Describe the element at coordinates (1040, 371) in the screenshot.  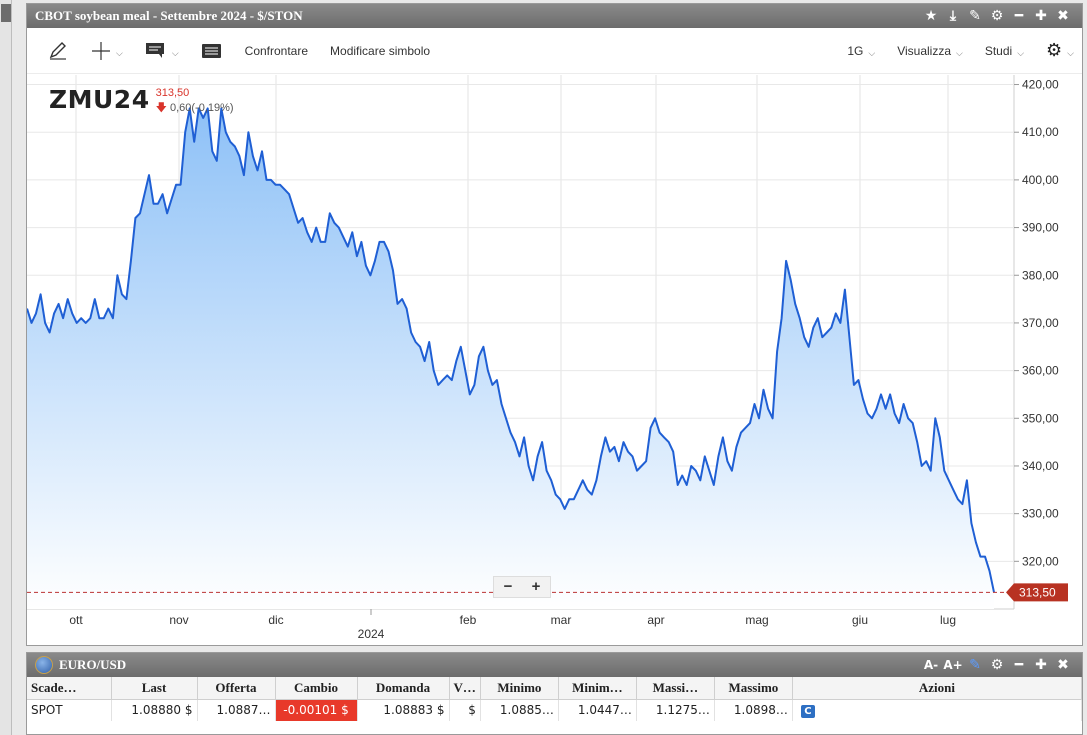
I see `y-tick-label: 360,00` at that location.